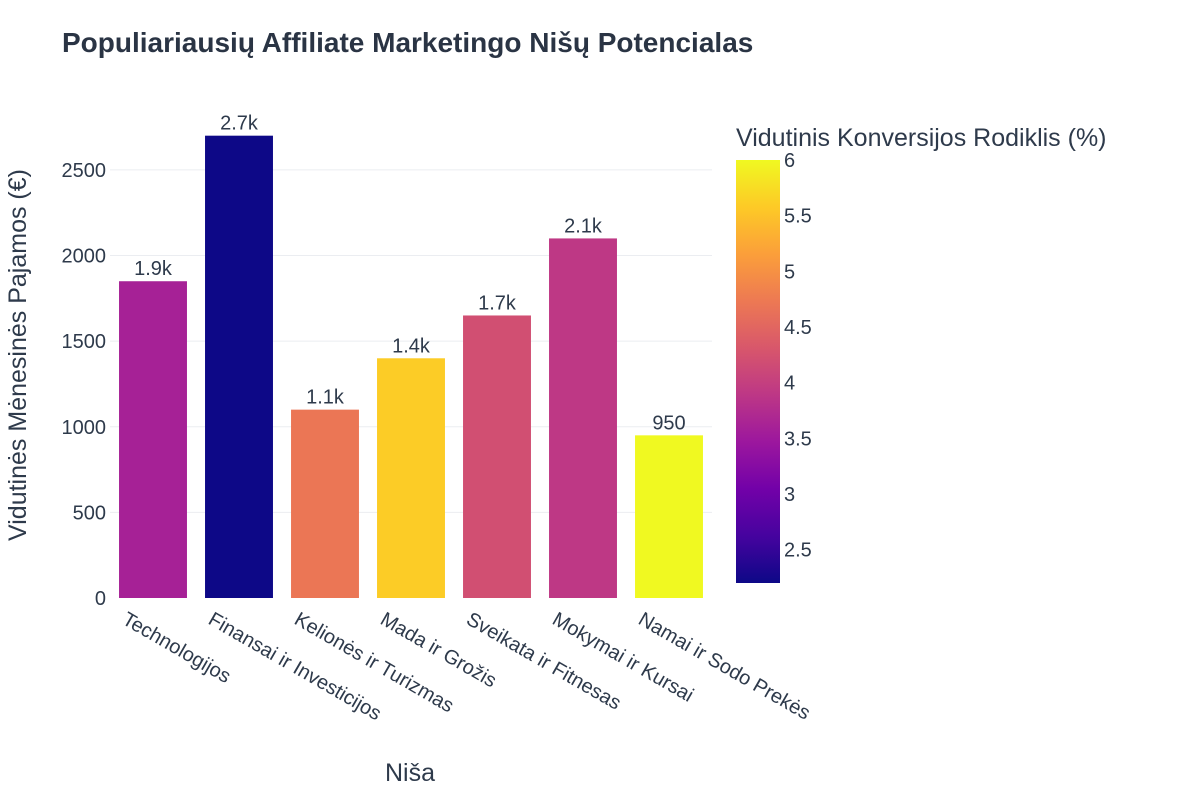 The image size is (1200, 800). I want to click on colorbar-tick-label: 3, so click(789, 495).